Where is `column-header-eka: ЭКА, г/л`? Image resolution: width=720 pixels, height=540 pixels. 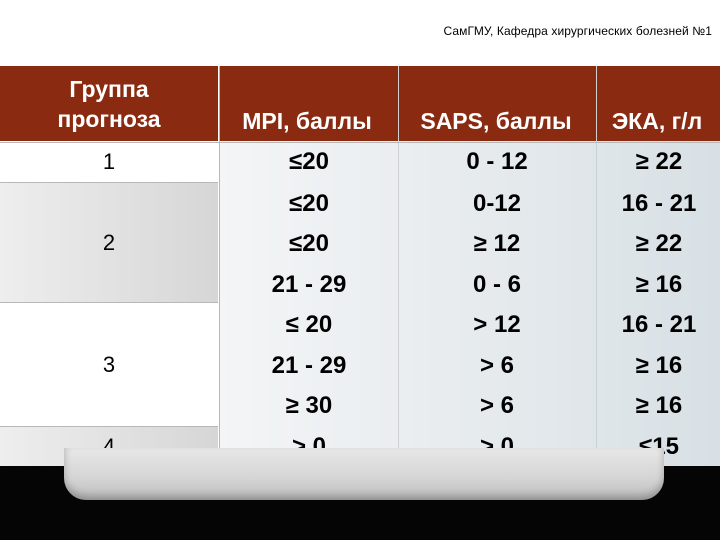 column-header-eka: ЭКА, г/л is located at coordinates (657, 121).